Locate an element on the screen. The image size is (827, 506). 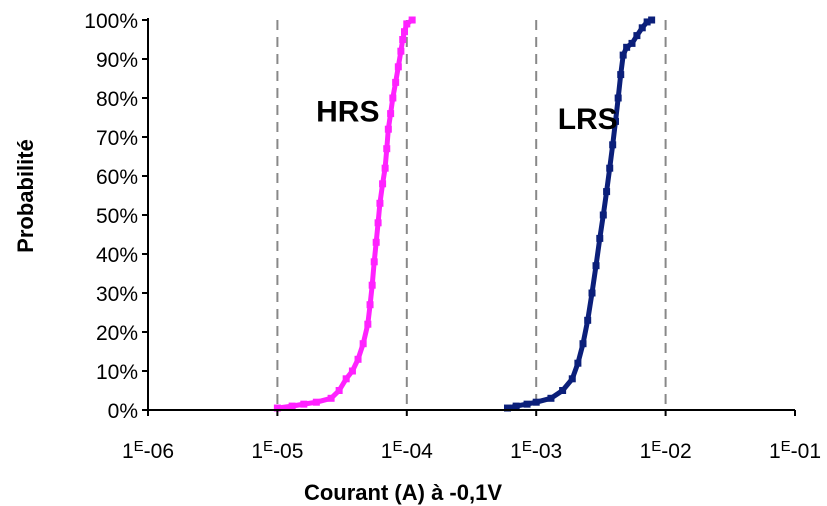
y-tick-label: 0% is located at coordinates (123, 411).